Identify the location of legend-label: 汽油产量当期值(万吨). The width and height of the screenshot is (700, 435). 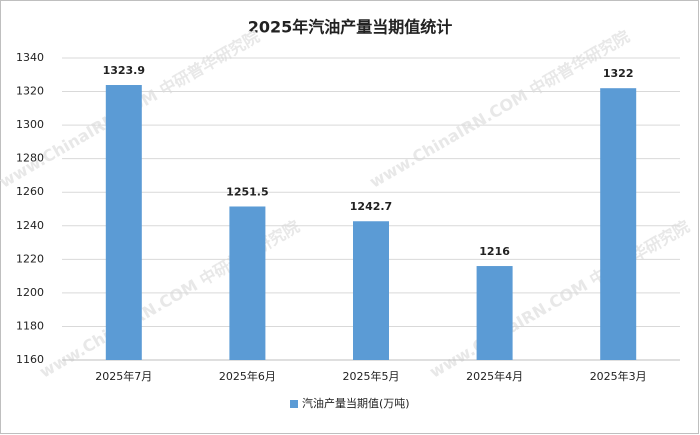
(356, 403).